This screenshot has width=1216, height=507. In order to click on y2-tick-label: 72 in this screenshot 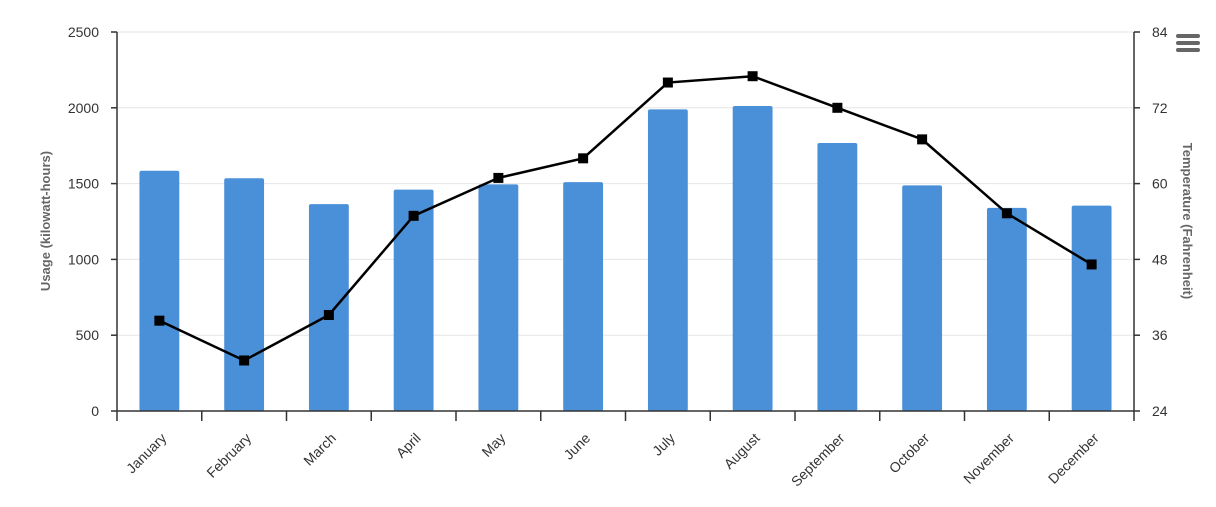, I will do `click(1160, 108)`.